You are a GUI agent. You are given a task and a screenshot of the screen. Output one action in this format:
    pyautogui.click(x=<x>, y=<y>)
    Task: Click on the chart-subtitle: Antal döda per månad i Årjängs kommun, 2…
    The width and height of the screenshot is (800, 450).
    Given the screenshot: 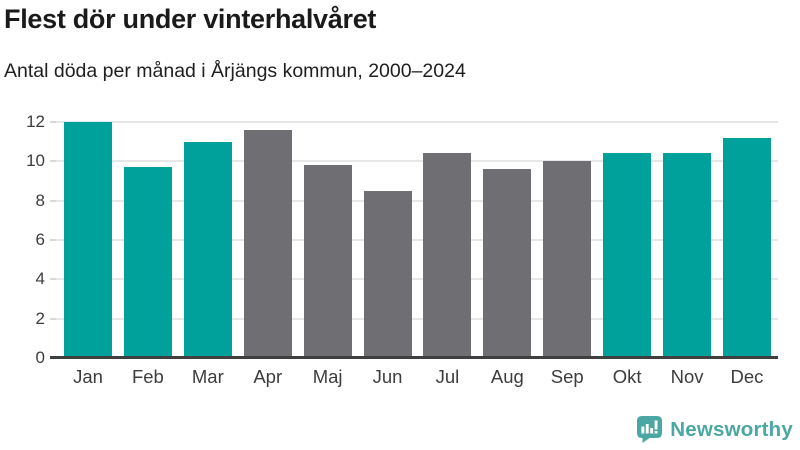 What is the action you would take?
    pyautogui.click(x=235, y=71)
    